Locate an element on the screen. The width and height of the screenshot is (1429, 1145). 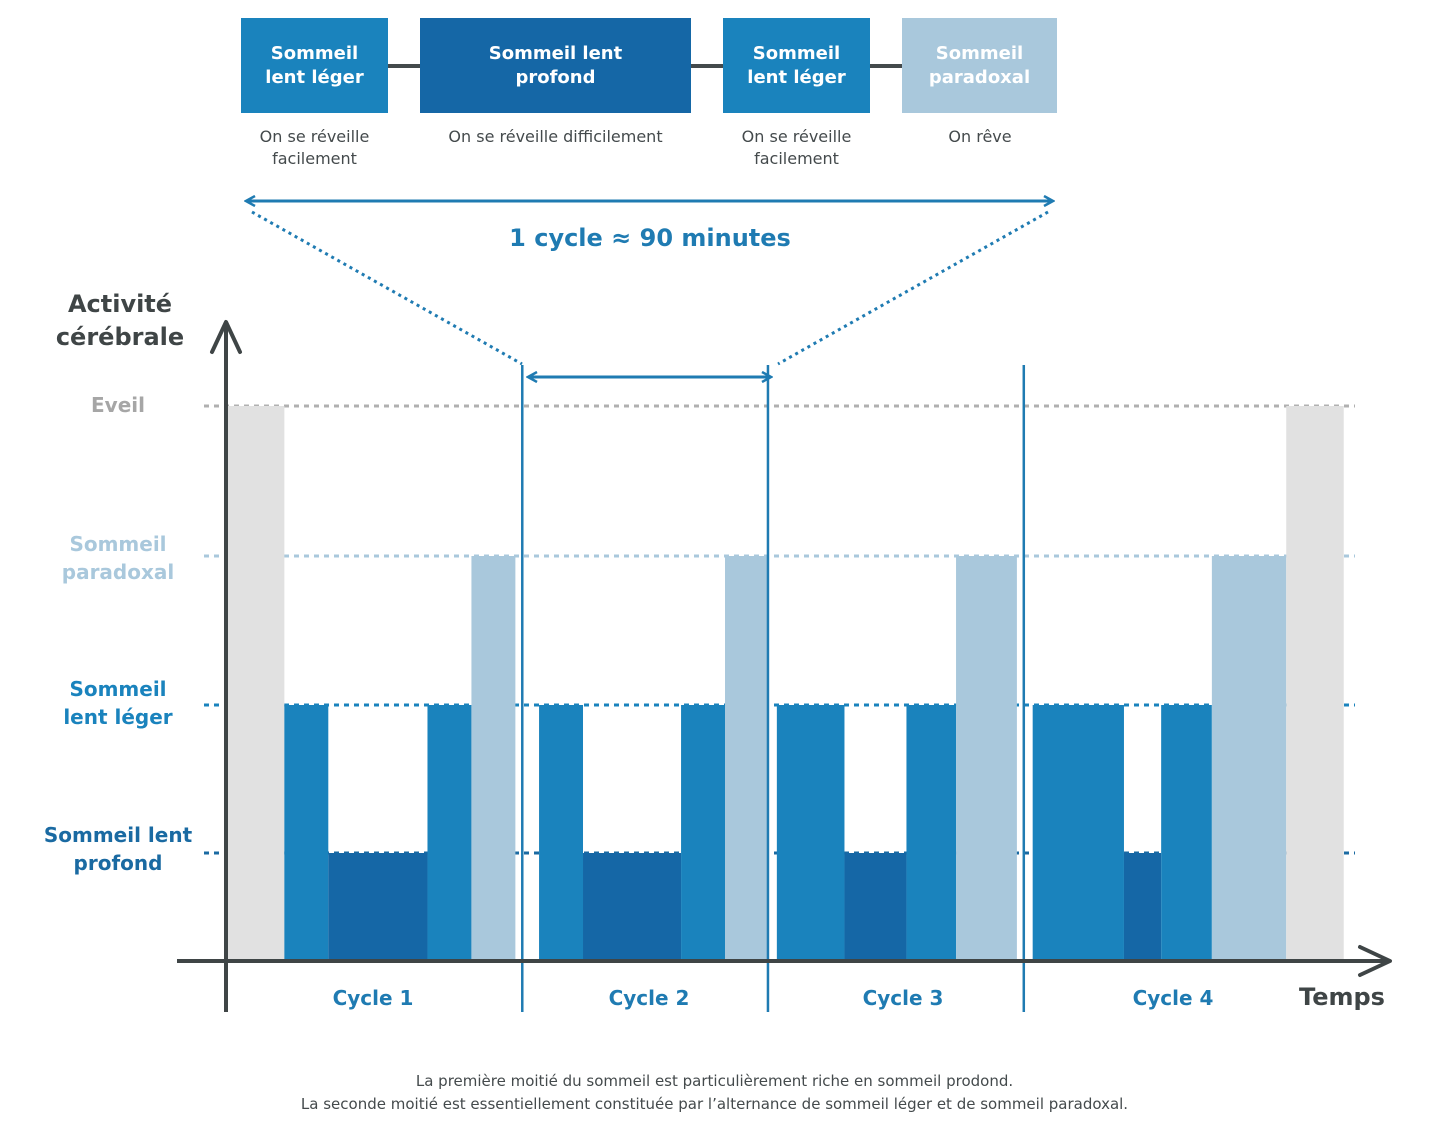
legend-stage-light-sleep-1: Sommeil lent léger is located at coordinates (314, 65).